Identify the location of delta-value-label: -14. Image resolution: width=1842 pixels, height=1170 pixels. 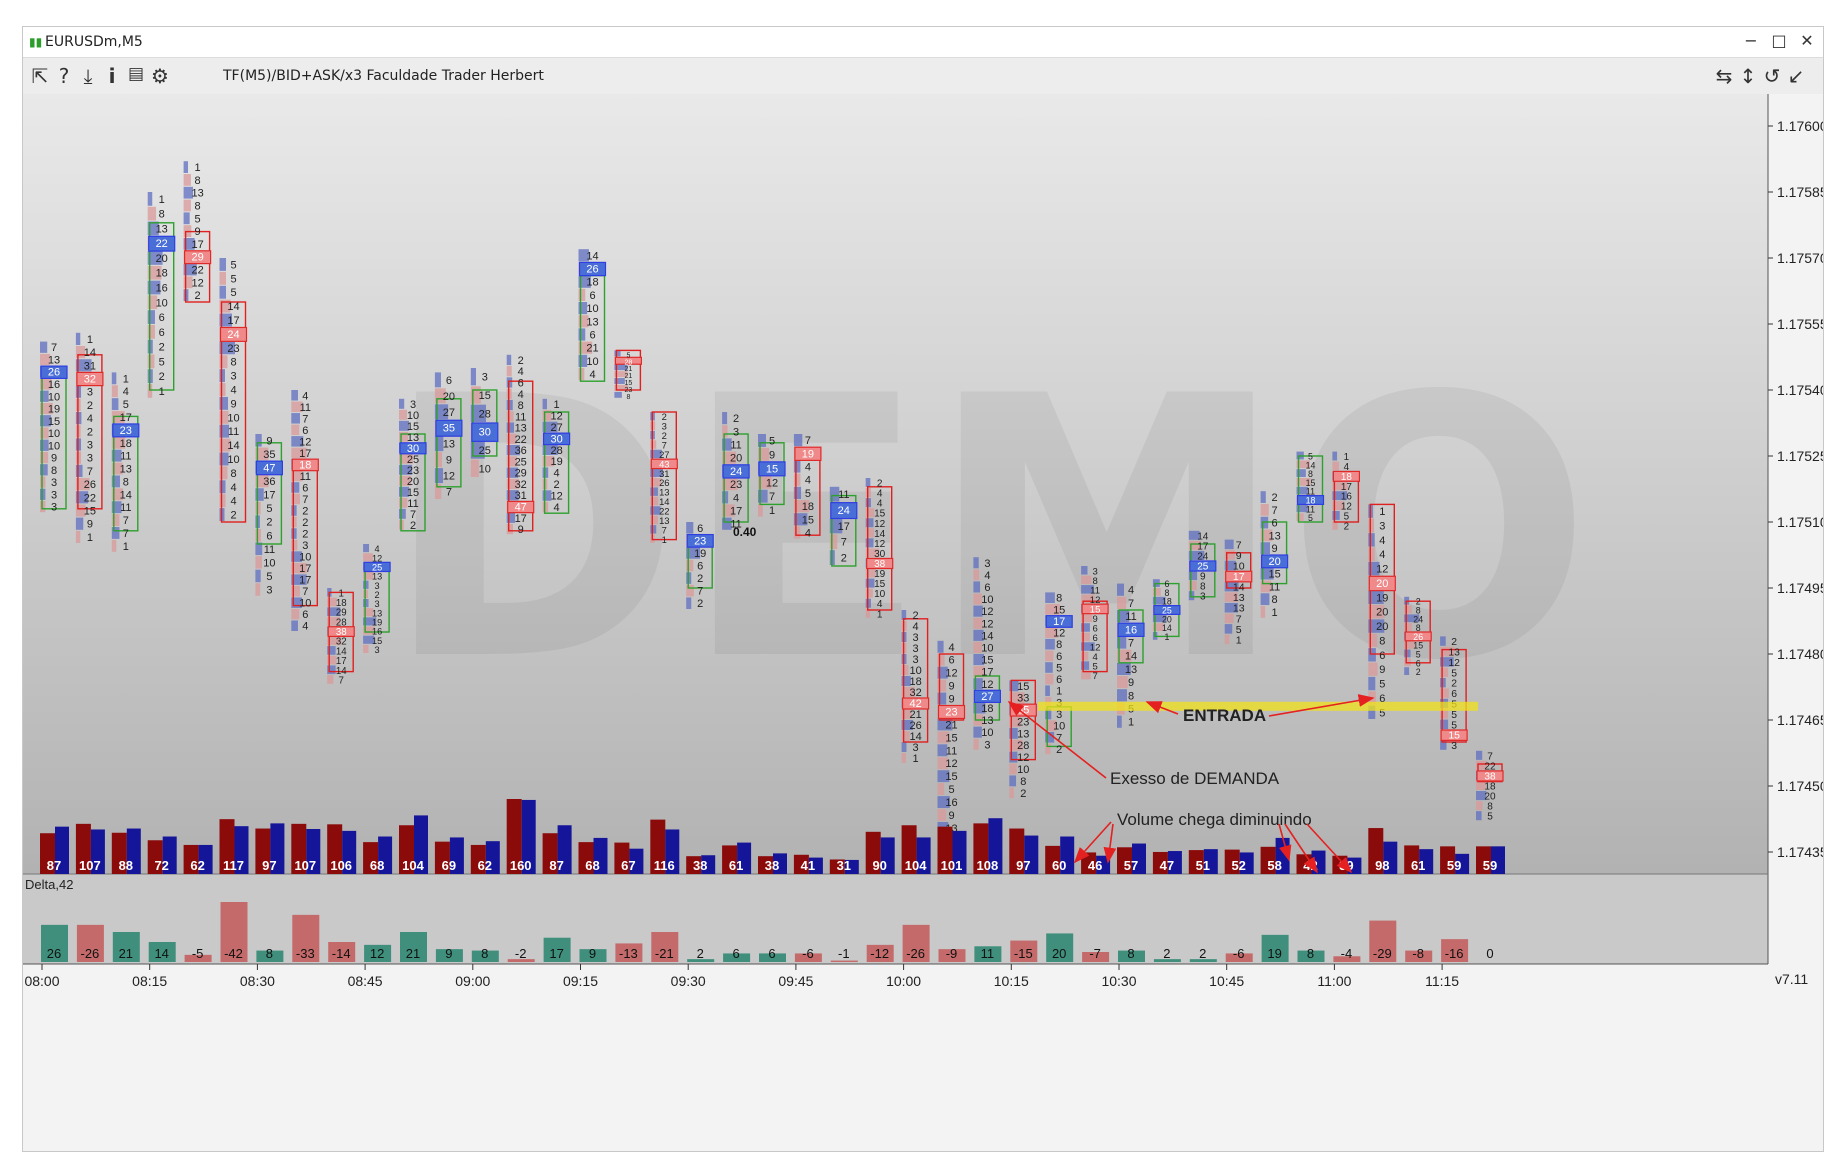
(341, 953).